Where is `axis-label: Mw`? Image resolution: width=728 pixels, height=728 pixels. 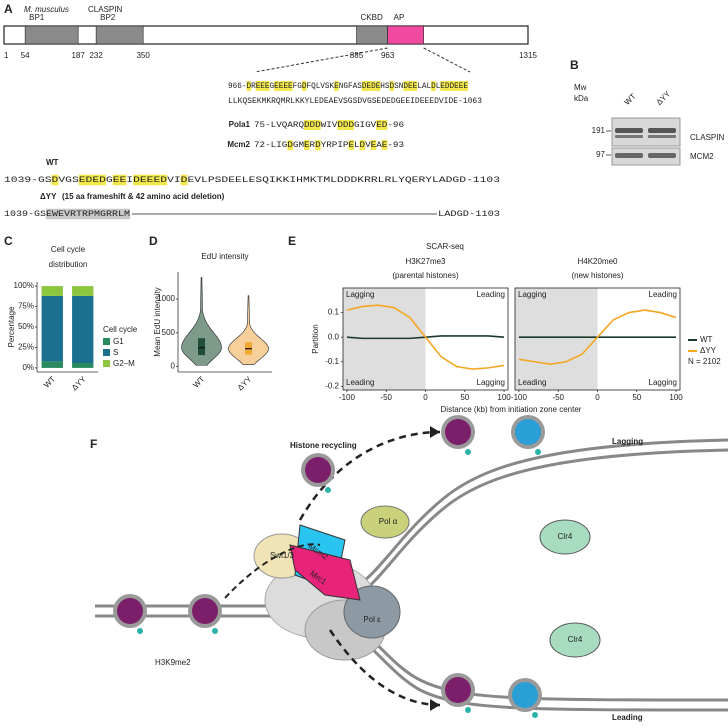
axis-label: Mw is located at coordinates (580, 87).